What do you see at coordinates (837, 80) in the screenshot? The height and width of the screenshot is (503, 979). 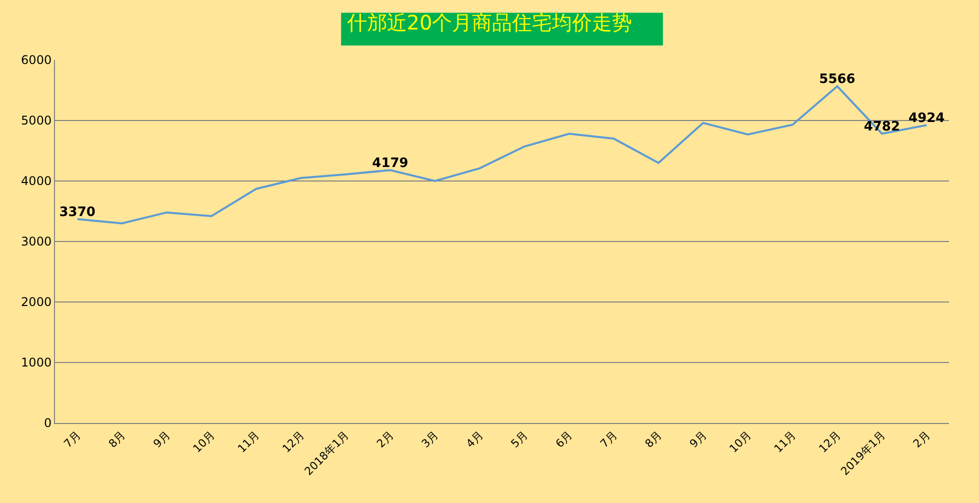 I see `data-label: 5566` at bounding box center [837, 80].